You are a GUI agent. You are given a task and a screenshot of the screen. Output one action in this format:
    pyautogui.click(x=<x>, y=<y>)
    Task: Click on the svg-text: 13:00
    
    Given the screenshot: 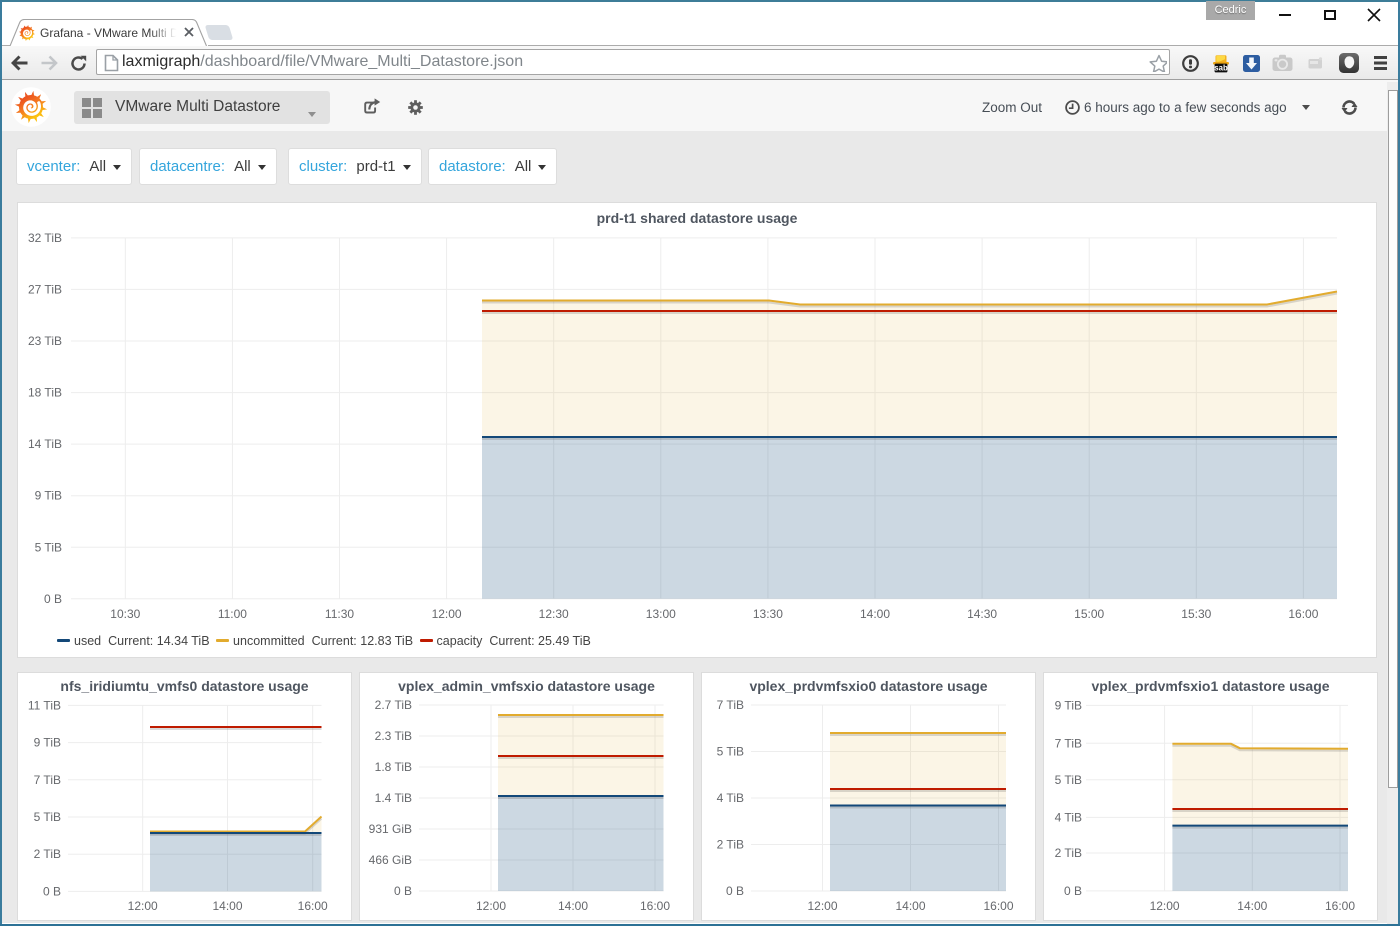 What is the action you would take?
    pyautogui.click(x=661, y=614)
    